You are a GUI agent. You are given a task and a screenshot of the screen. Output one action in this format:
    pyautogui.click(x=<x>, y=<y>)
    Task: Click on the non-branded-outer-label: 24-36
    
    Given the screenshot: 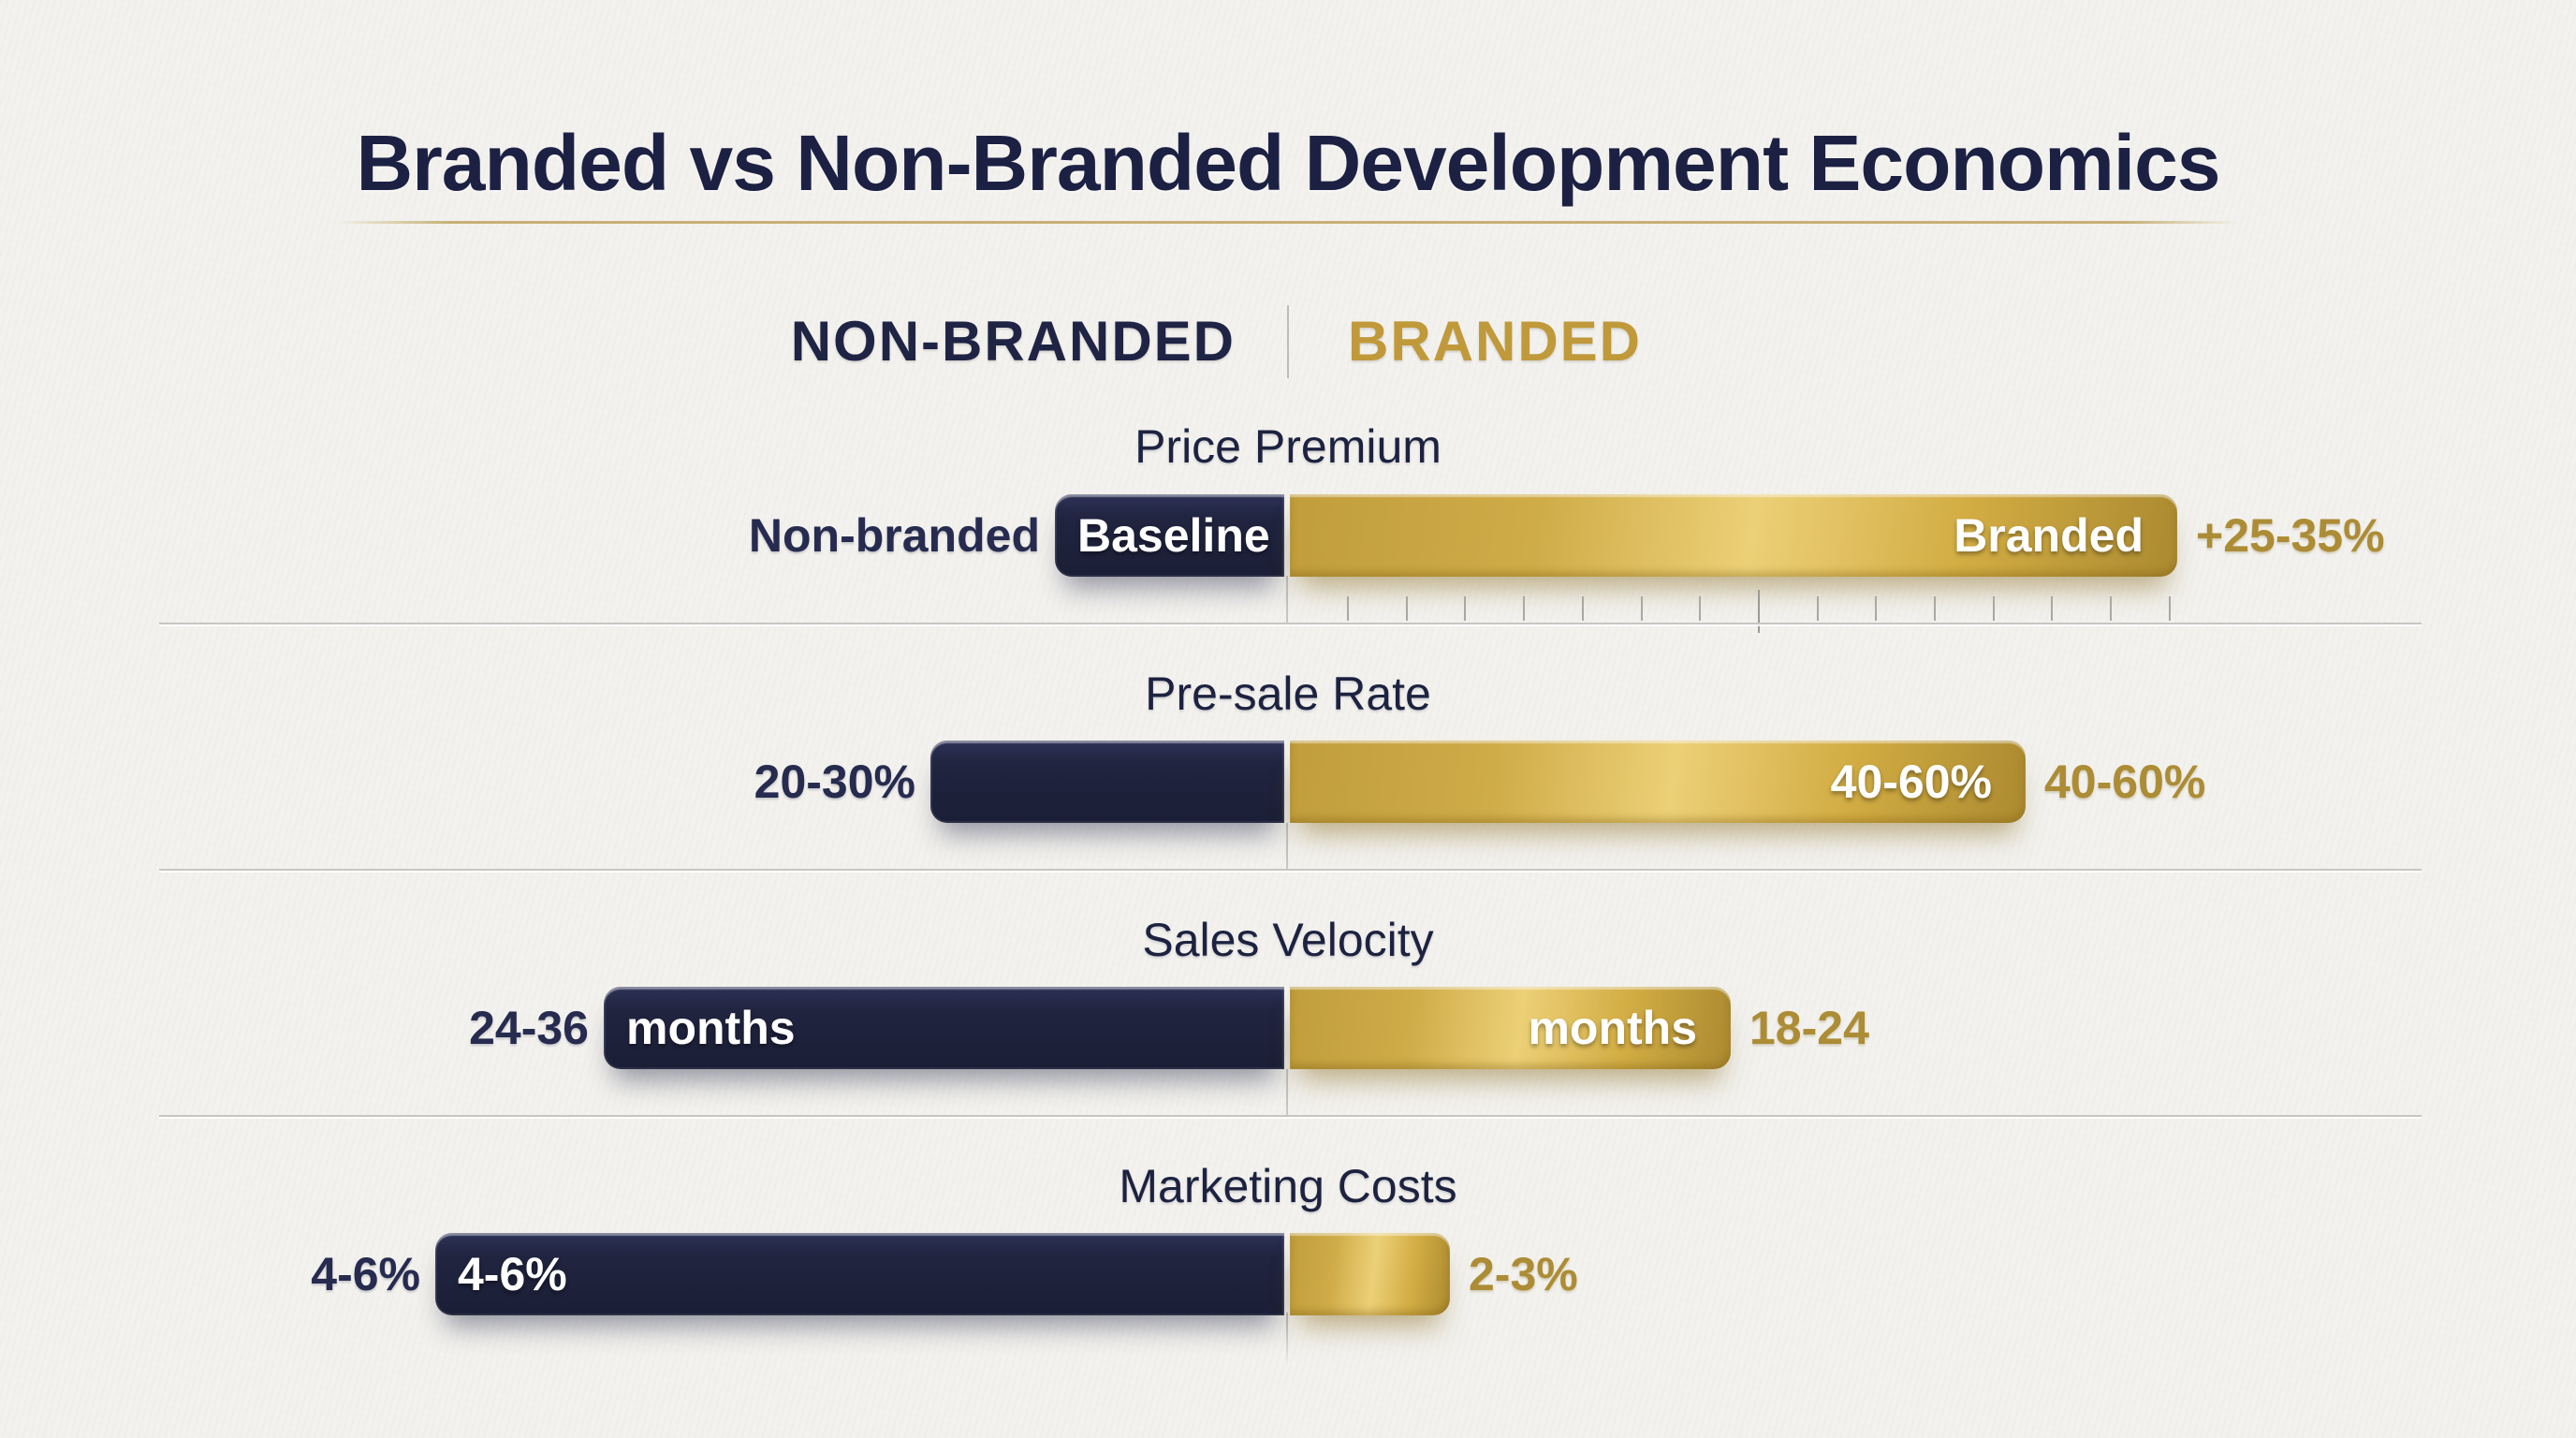 What is the action you would take?
    pyautogui.click(x=529, y=1028)
    